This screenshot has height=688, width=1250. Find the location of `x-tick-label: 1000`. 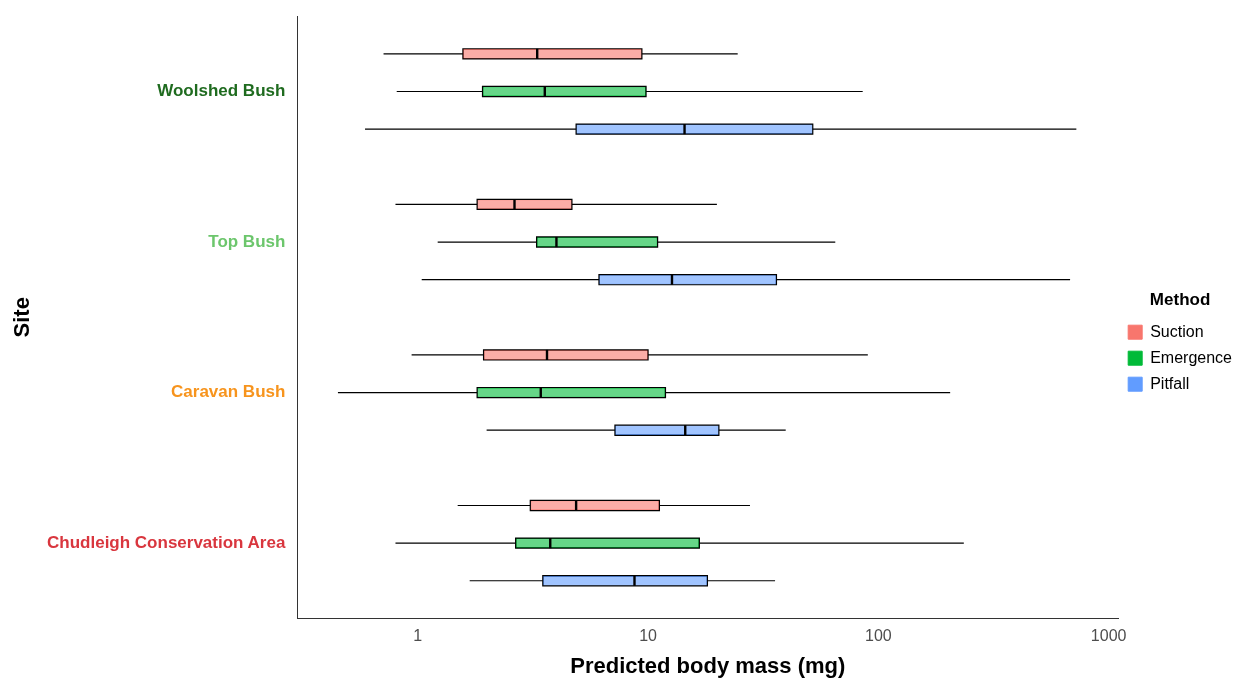

x-tick-label: 1000 is located at coordinates (1108, 636).